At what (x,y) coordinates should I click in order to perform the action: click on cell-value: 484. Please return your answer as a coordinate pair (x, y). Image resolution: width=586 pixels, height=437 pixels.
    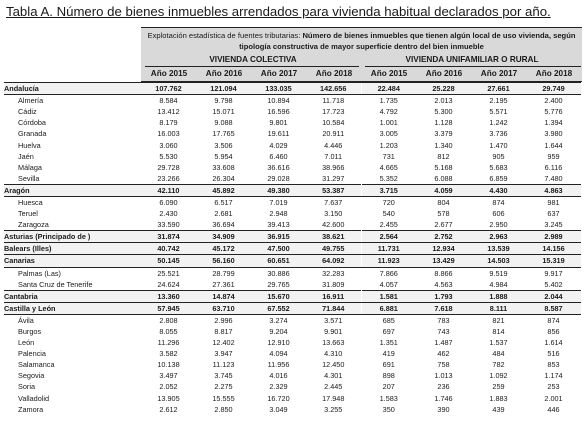
    Looking at the image, I should click on (498, 354).